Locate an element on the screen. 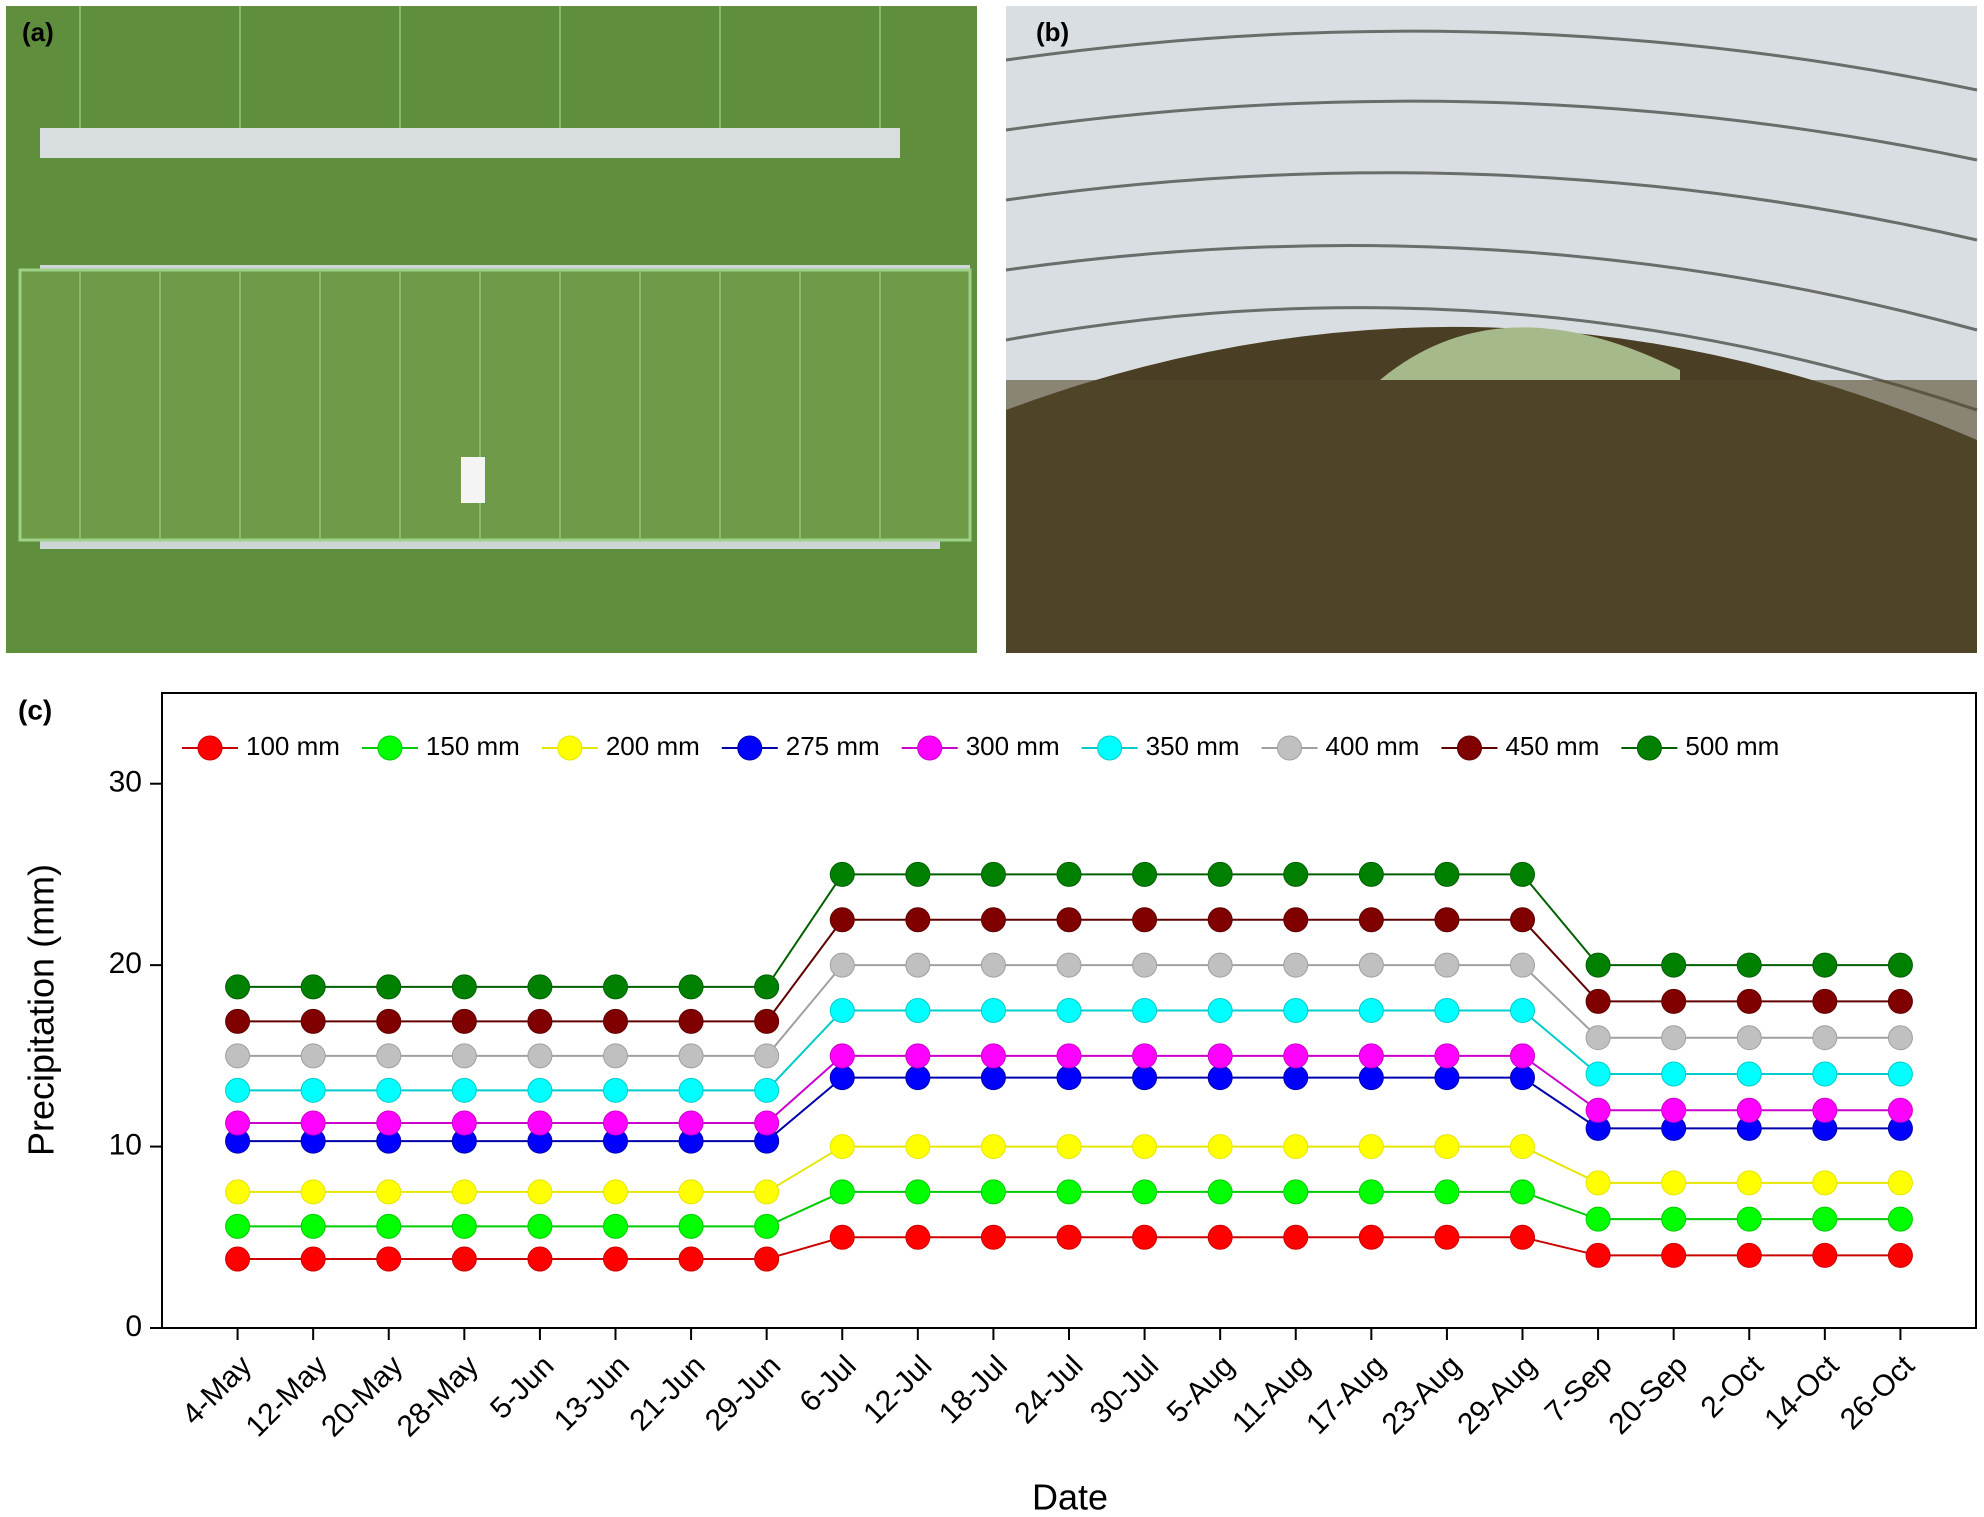 The height and width of the screenshot is (1517, 1984). y-tick-label: 20 is located at coordinates (125, 963).